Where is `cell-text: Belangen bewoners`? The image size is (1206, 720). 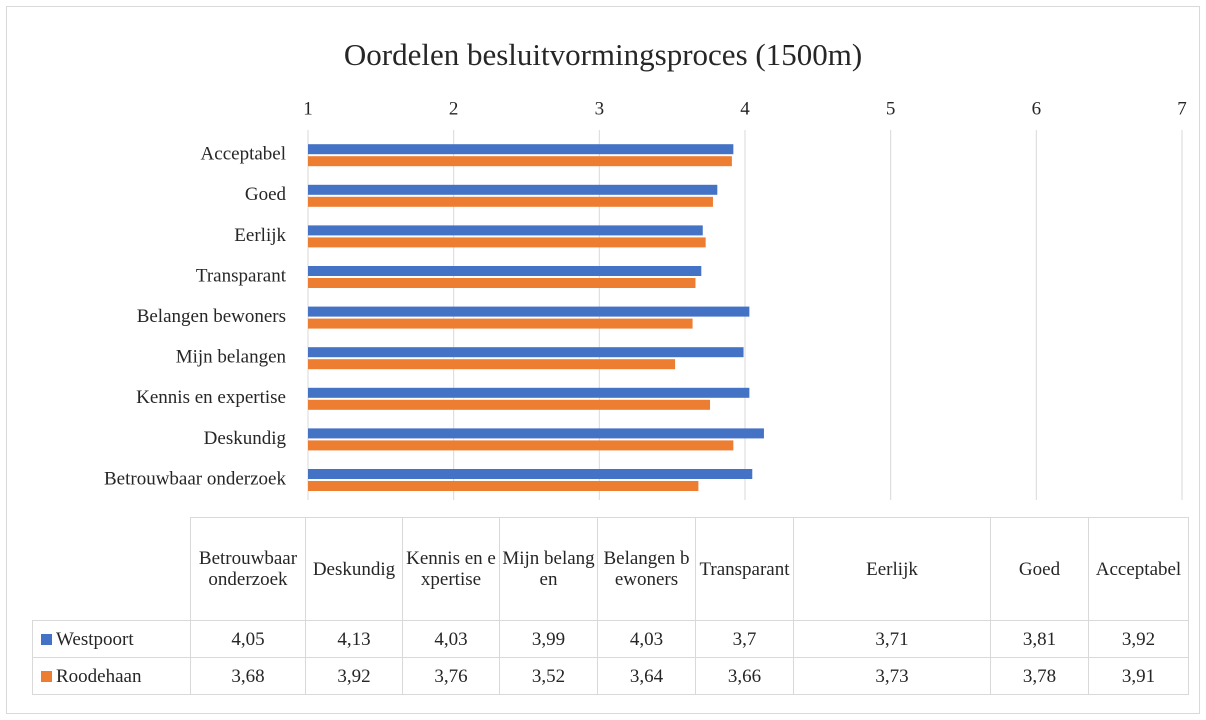 cell-text: Belangen bewoners is located at coordinates (646, 569).